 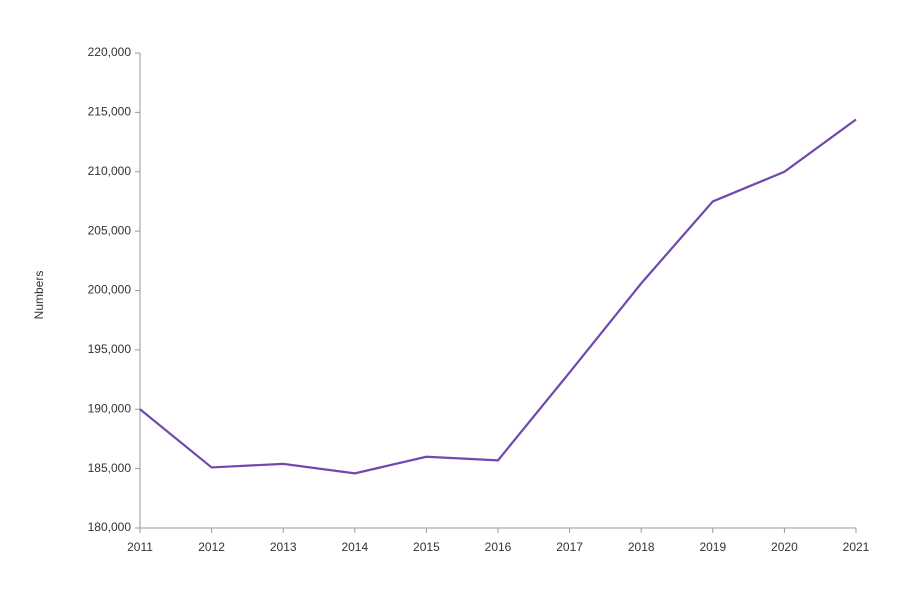 I want to click on y-tick-label: 180,000, so click(x=110, y=527).